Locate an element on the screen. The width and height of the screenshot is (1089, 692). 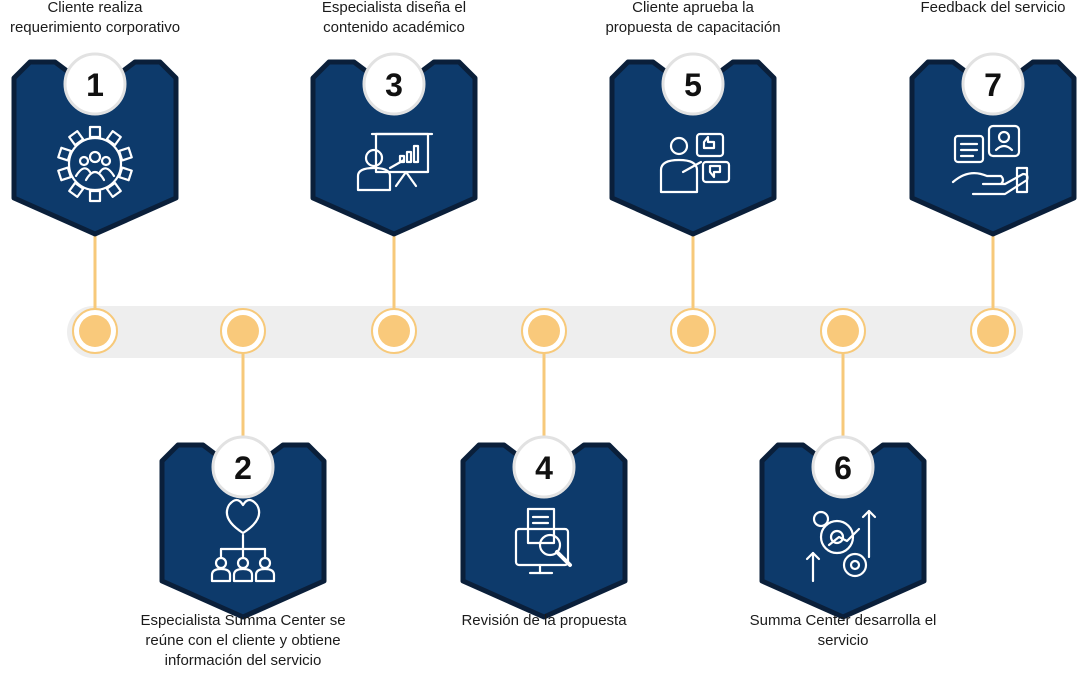
gear-team-icon is located at coordinates (95, 164).